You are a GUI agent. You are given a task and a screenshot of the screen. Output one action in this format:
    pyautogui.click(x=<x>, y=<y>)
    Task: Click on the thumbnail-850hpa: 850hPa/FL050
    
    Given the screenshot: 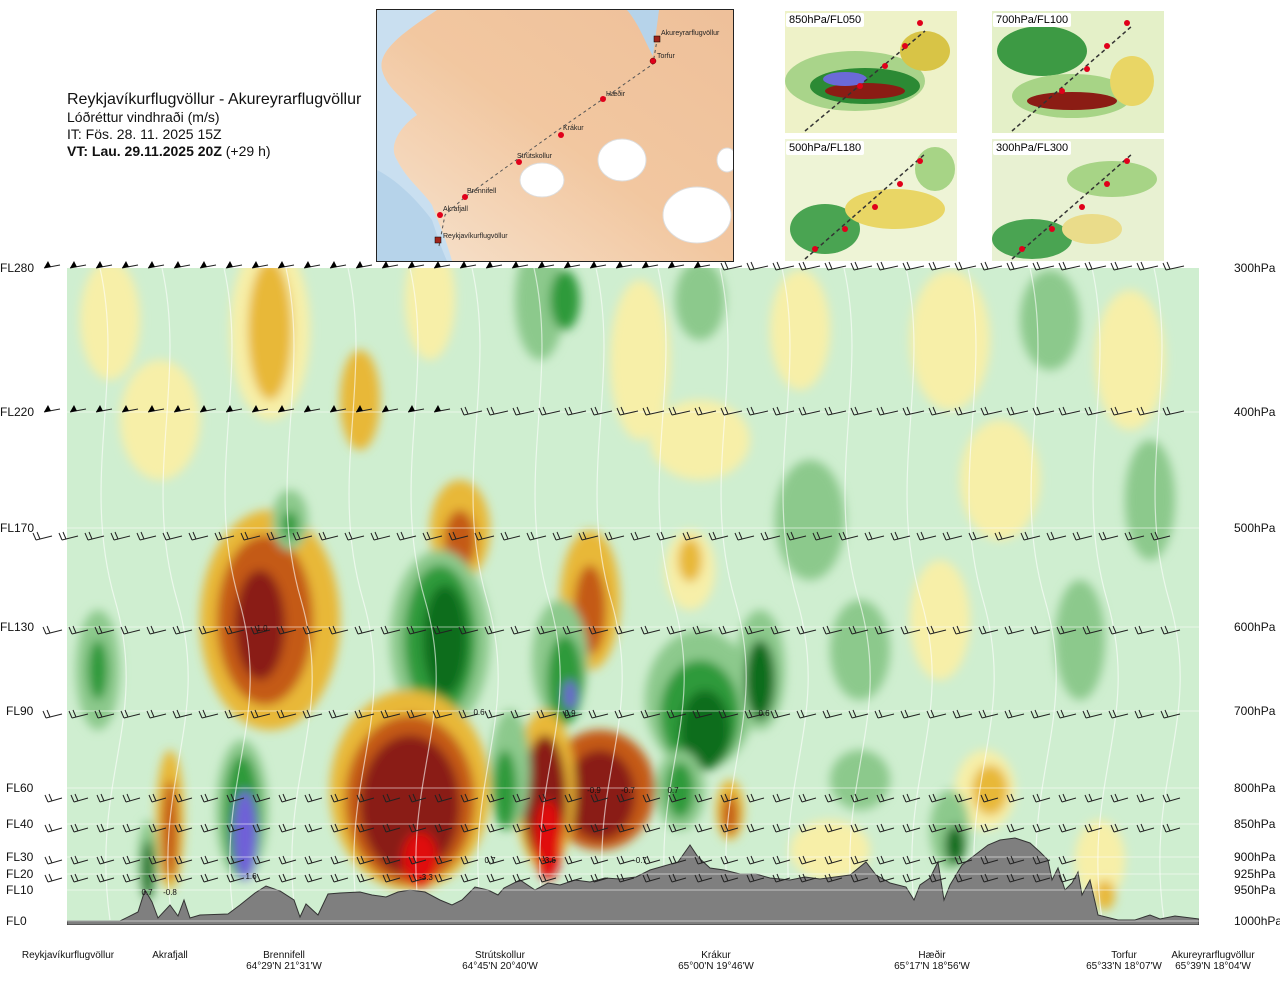 What is the action you would take?
    pyautogui.click(x=871, y=72)
    